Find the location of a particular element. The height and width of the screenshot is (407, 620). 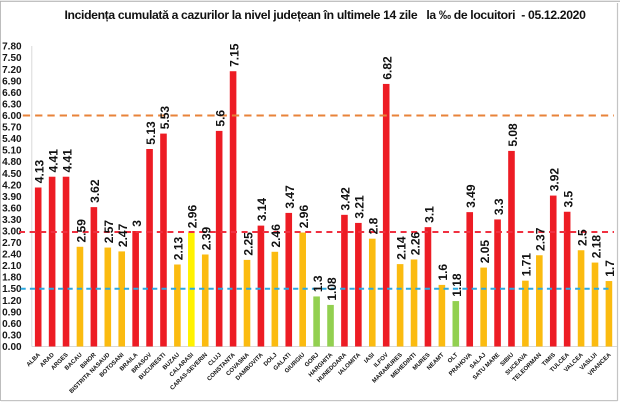

svg-text: 5.6 is located at coordinates (220, 118).